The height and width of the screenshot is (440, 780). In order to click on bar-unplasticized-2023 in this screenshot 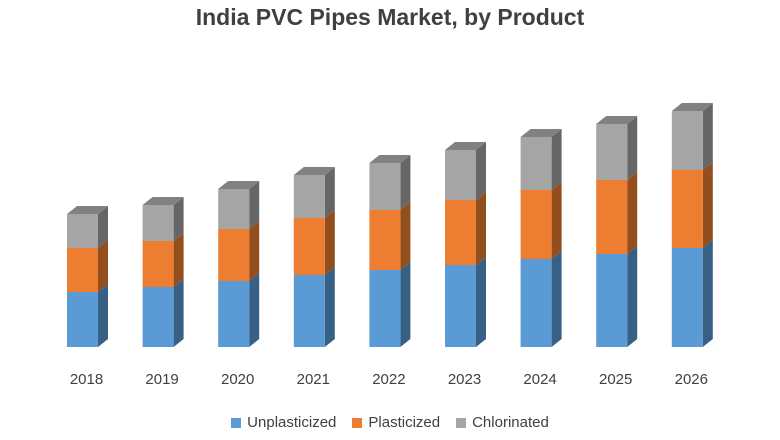, I will do `click(460, 306)`.